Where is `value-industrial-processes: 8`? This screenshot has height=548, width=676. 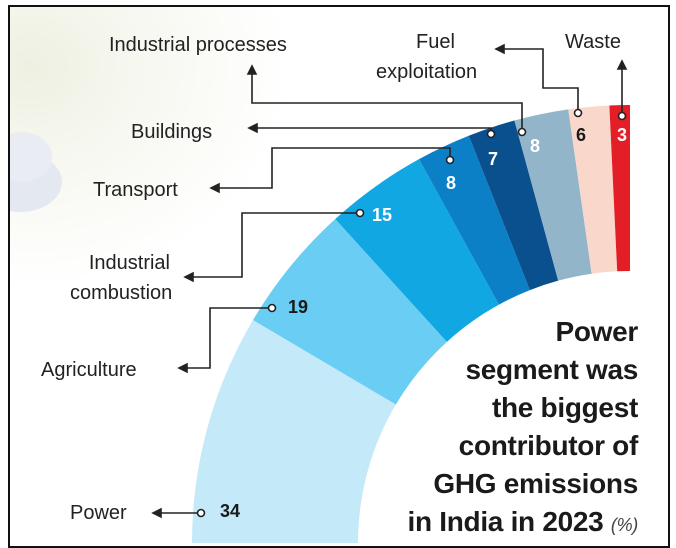 value-industrial-processes: 8 is located at coordinates (535, 146).